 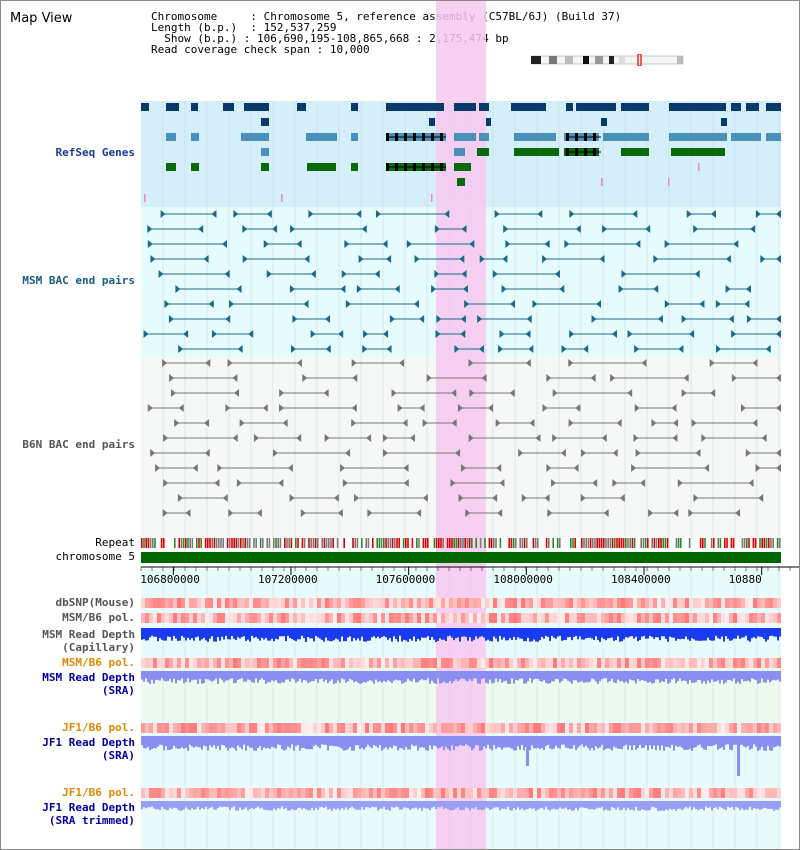 I want to click on msm-bac-pair-end, so click(x=201, y=229).